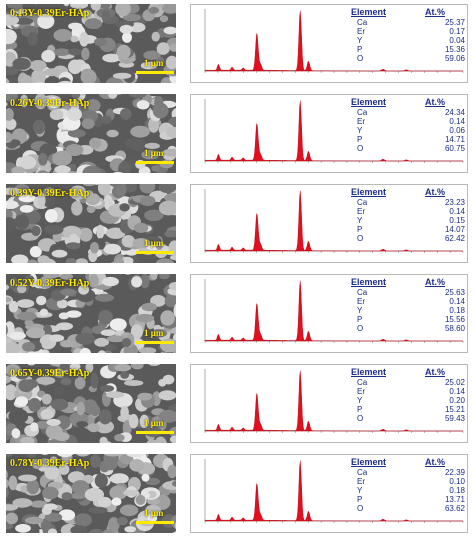 This screenshot has height=544, width=474. I want to click on sem-image: 0.13Y-0.39Er-HAp 1 μm, so click(91, 43).